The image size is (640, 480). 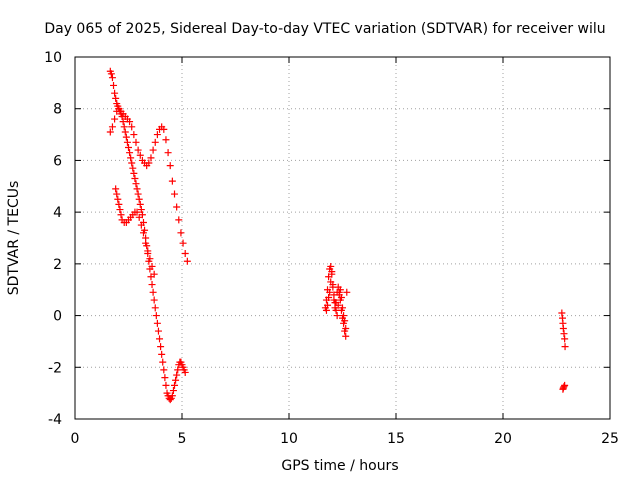 What do you see at coordinates (14, 238) in the screenshot?
I see `y-axis-label: SDTVAR / TECUs` at bounding box center [14, 238].